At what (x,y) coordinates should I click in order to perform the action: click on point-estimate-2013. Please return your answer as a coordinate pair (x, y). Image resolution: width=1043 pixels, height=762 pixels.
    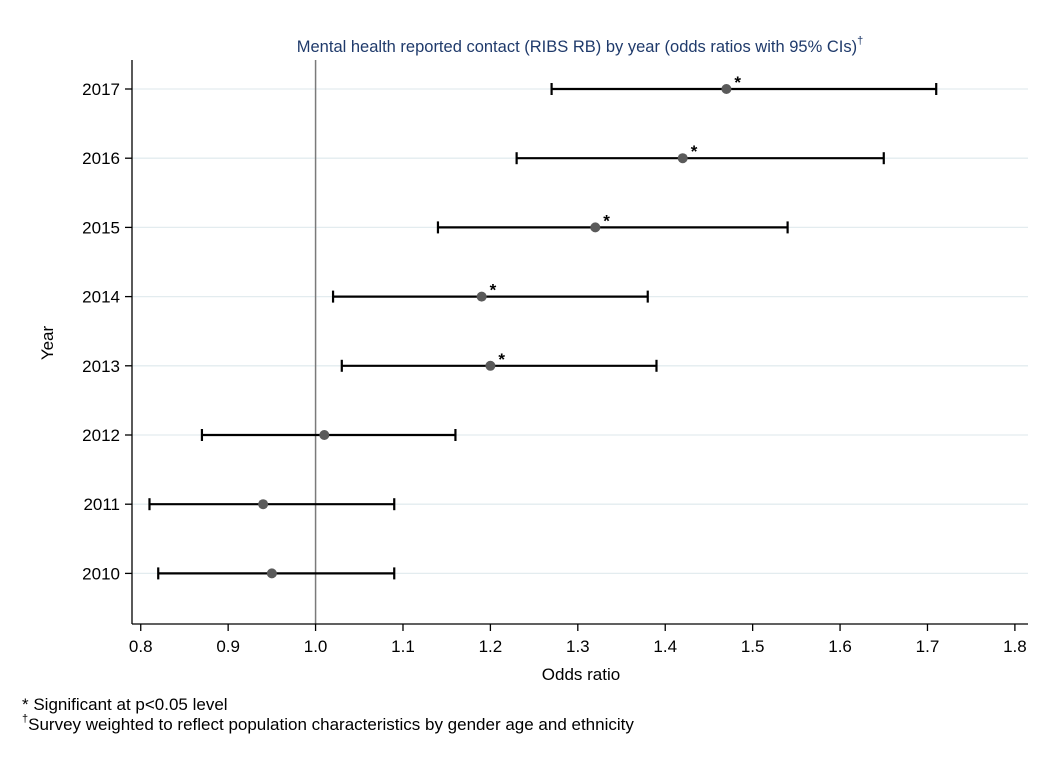
    Looking at the image, I should click on (490, 365).